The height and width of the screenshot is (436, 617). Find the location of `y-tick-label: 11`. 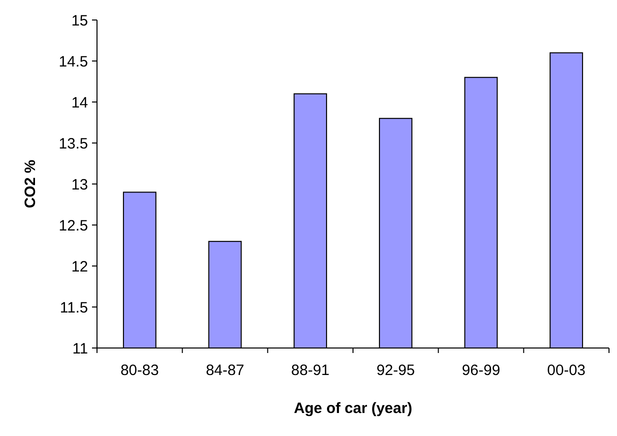

y-tick-label: 11 is located at coordinates (80, 349).